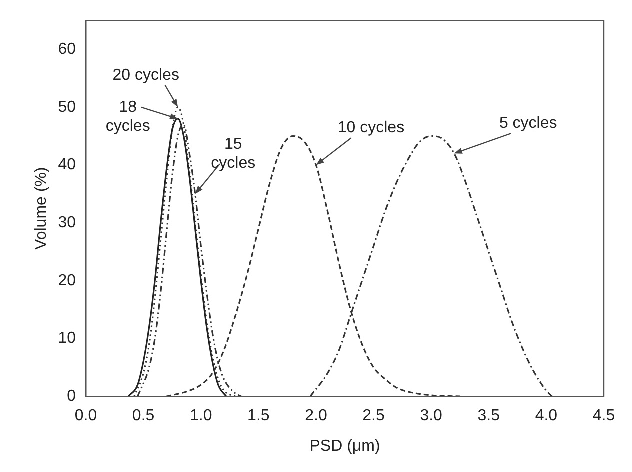 The image size is (632, 472). Describe the element at coordinates (67, 49) in the screenshot. I see `y-tick-label: 60` at that location.